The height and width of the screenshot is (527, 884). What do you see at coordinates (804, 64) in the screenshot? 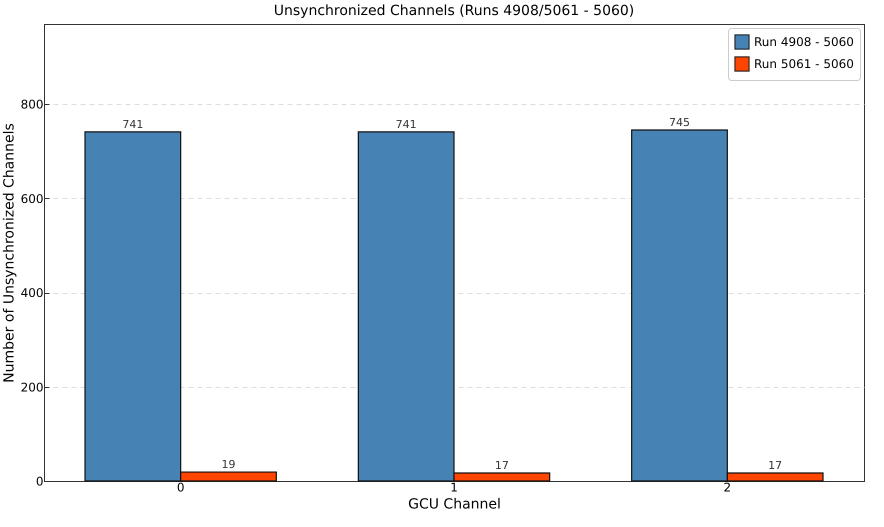
I see `legend-label: Run 5061 - 5060` at bounding box center [804, 64].